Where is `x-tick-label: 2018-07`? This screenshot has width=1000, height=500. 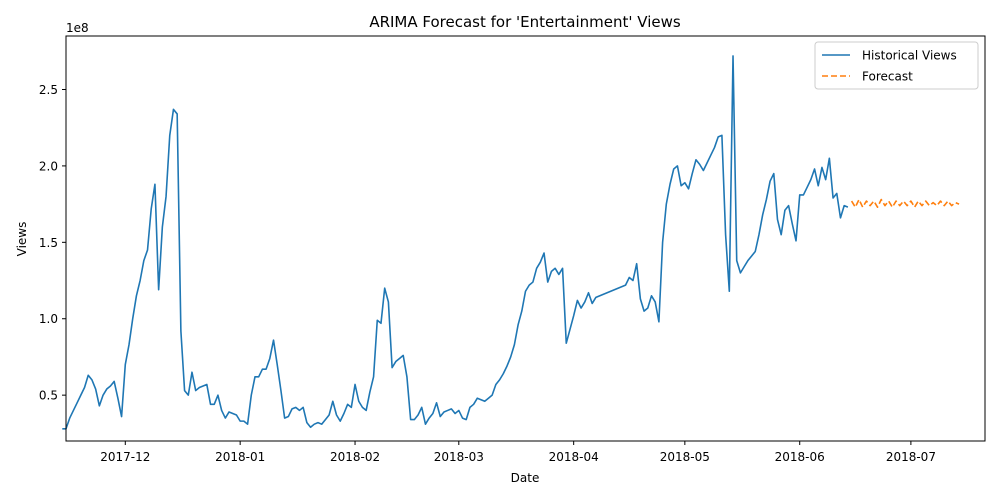
x-tick-label: 2018-07 is located at coordinates (911, 457).